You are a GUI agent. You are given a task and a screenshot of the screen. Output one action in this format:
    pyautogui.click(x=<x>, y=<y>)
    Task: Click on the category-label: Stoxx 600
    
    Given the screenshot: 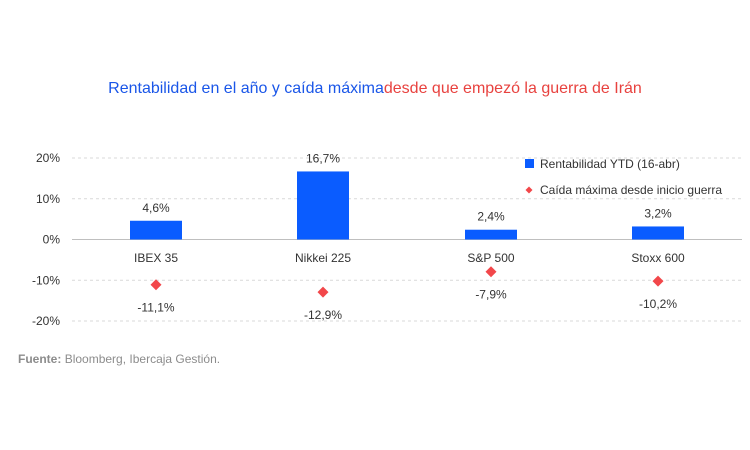 What is the action you would take?
    pyautogui.click(x=658, y=258)
    